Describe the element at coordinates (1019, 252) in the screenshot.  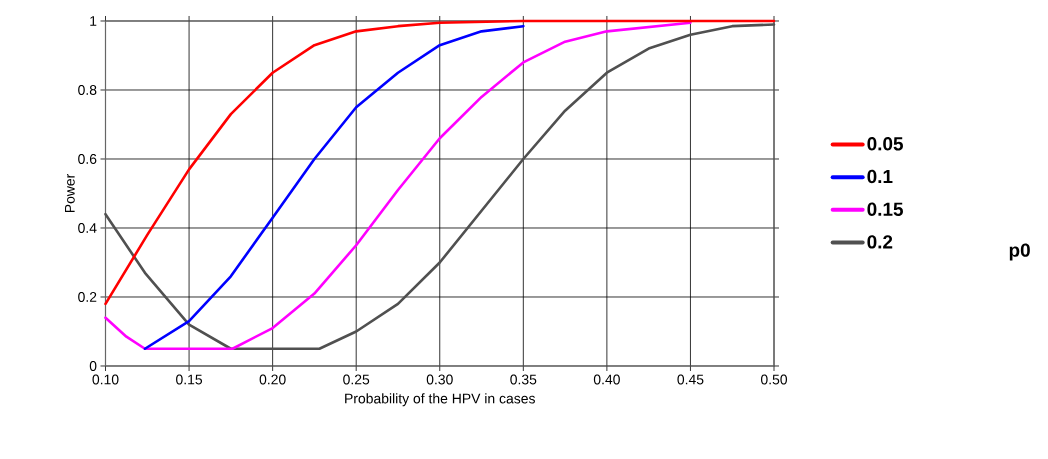
I see `legend-title: p0` at that location.